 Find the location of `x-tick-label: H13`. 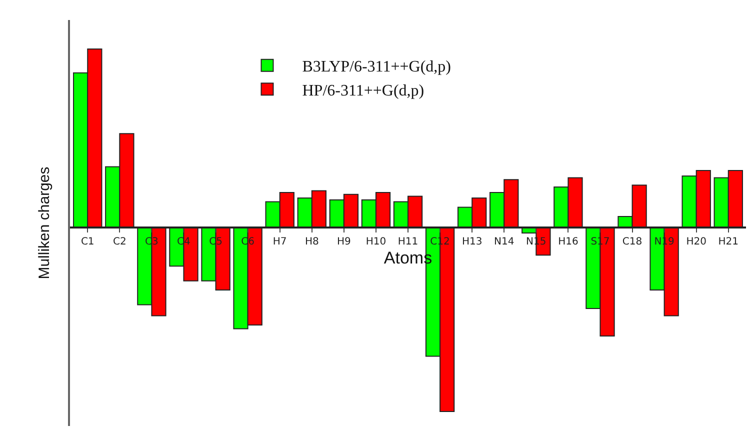

x-tick-label: H13 is located at coordinates (472, 242).